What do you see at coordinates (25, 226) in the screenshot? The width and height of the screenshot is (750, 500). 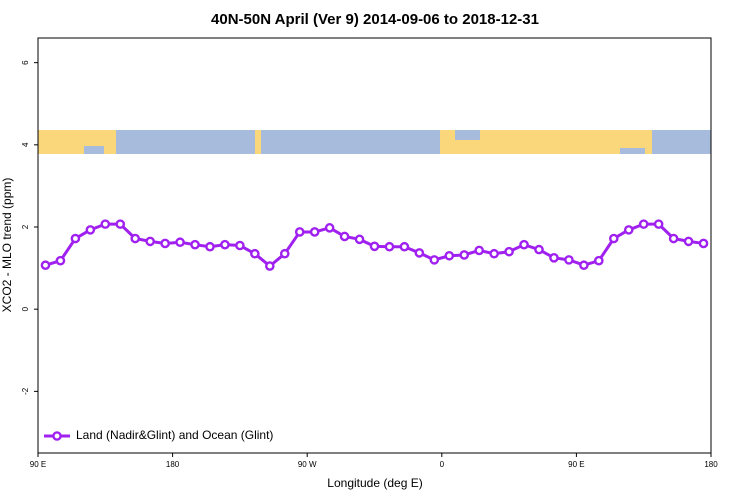 I see `y-tick-label: 2` at bounding box center [25, 226].